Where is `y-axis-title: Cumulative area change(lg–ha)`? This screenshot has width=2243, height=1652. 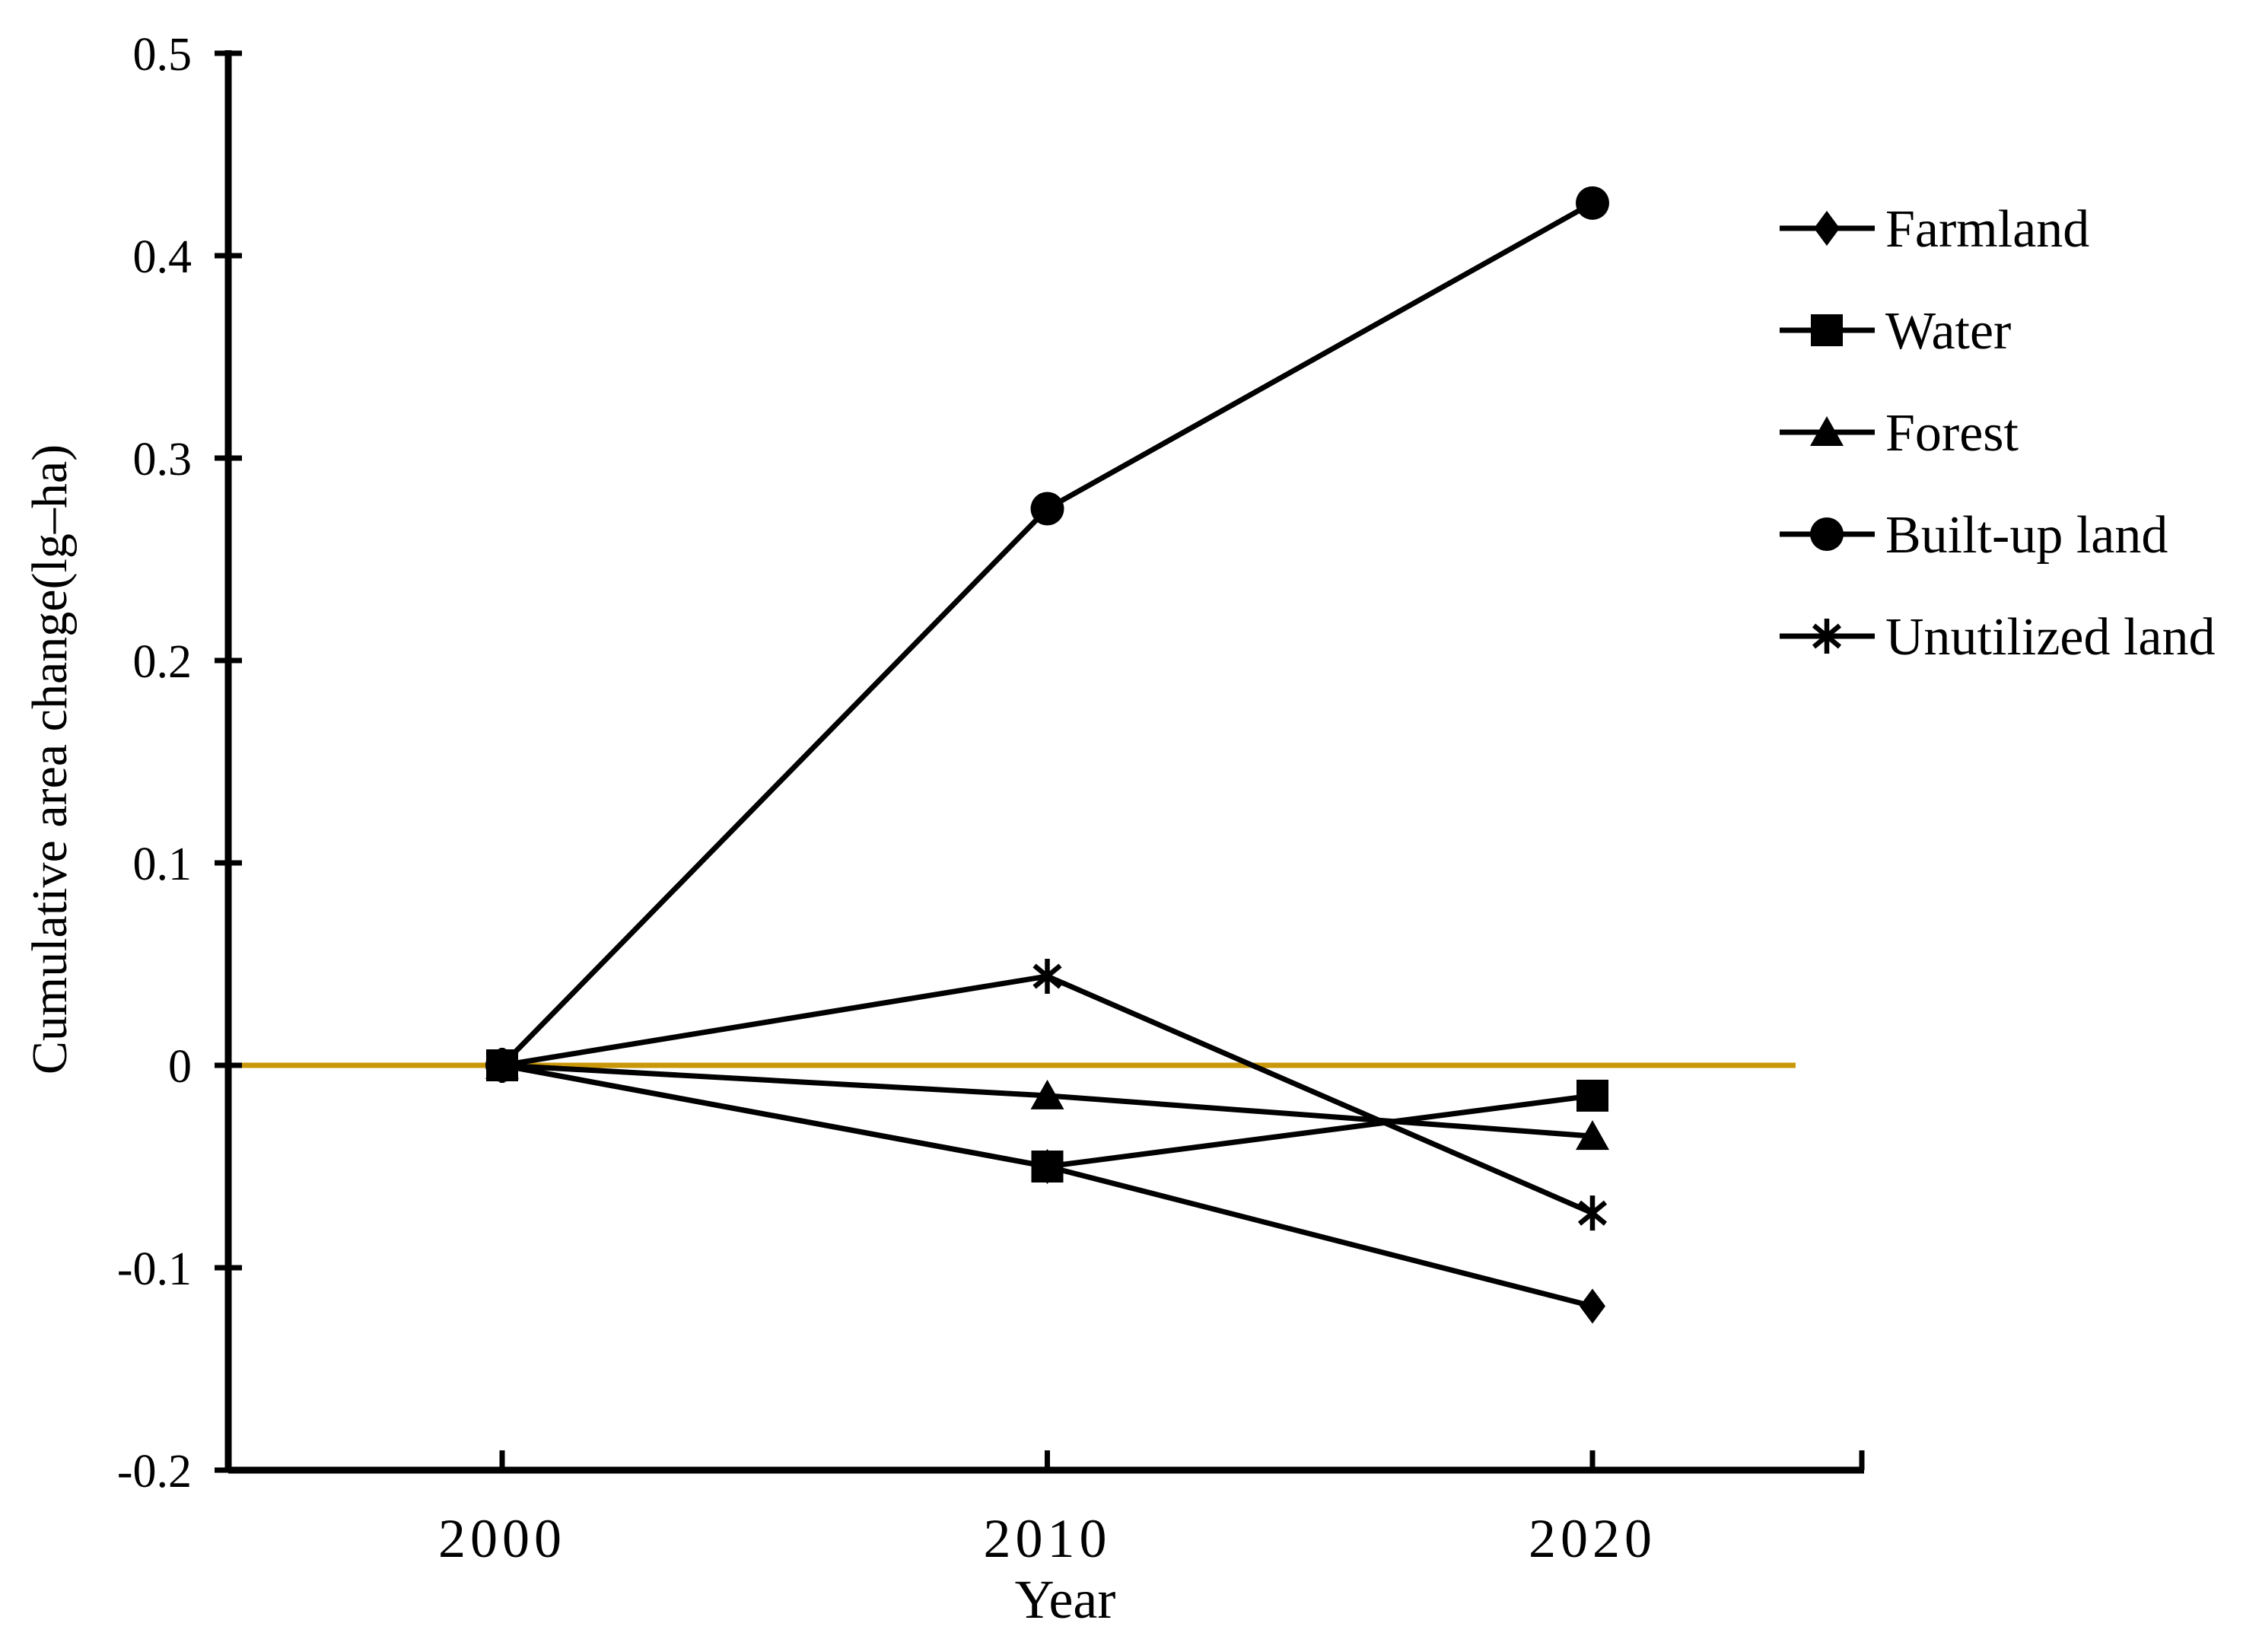 y-axis-title: Cumulative area change(lg–ha) is located at coordinates (50, 759).